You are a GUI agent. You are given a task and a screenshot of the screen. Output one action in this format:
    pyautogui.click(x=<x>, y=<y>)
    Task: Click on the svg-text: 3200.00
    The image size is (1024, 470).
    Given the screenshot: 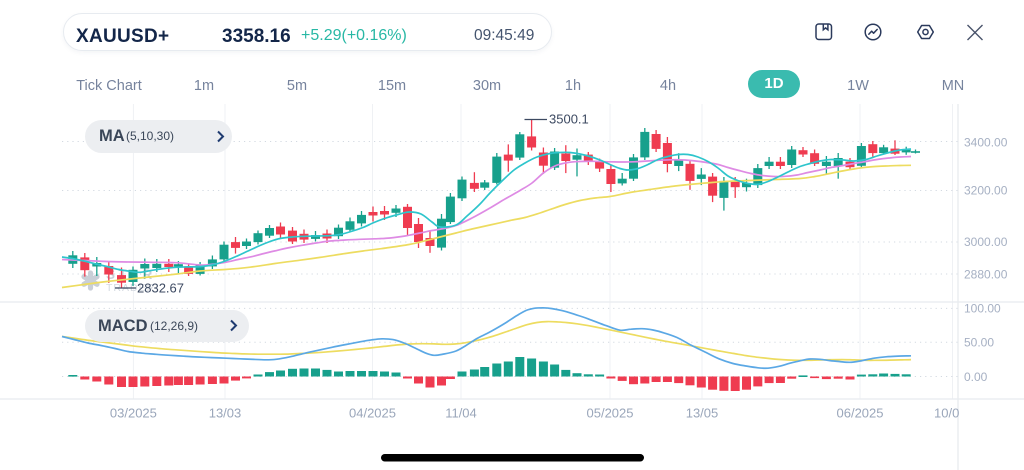 What is the action you would take?
    pyautogui.click(x=986, y=191)
    